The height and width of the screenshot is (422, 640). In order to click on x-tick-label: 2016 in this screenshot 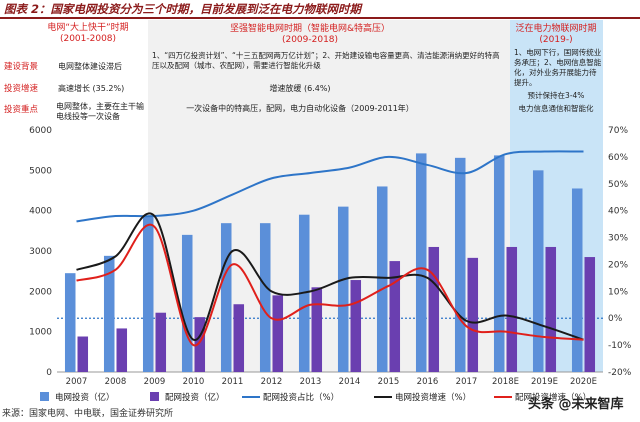, I will do `click(428, 382)`.